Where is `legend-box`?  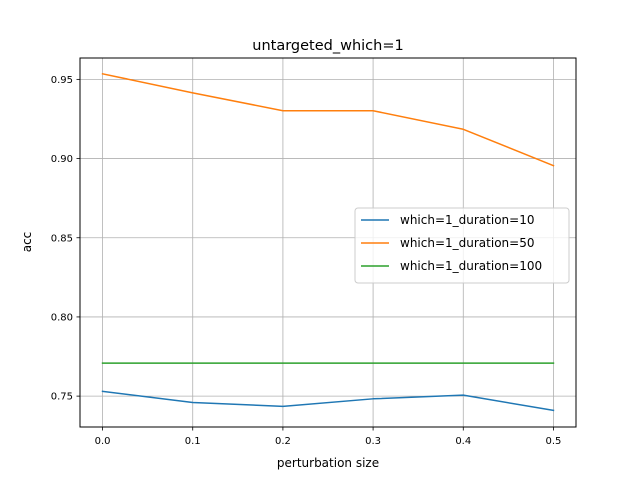
legend-box is located at coordinates (462, 245).